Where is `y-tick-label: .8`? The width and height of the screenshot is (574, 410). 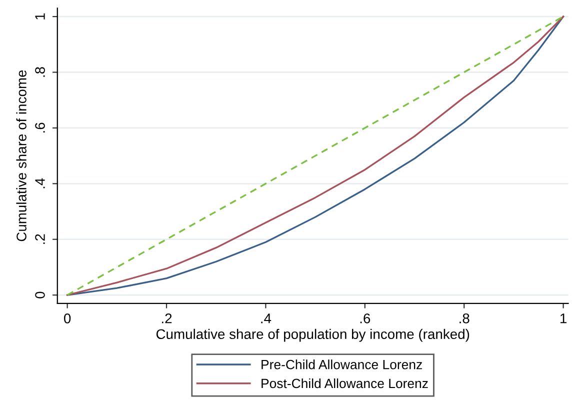 y-tick-label: .8 is located at coordinates (40, 72).